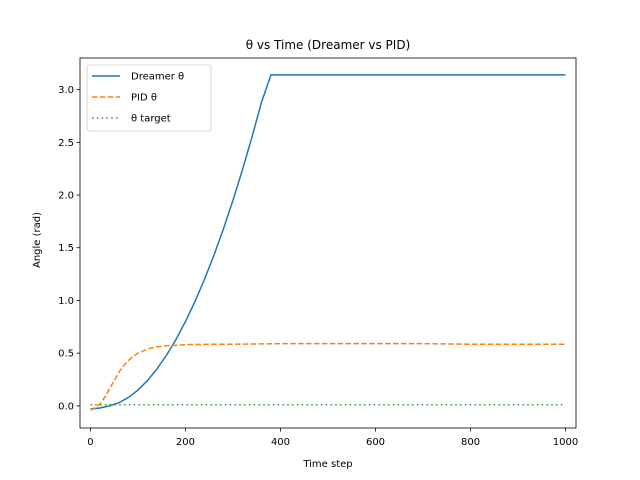 This screenshot has width=640, height=480. What do you see at coordinates (66, 301) in the screenshot?
I see `y-tick-label: 1.0` at bounding box center [66, 301].